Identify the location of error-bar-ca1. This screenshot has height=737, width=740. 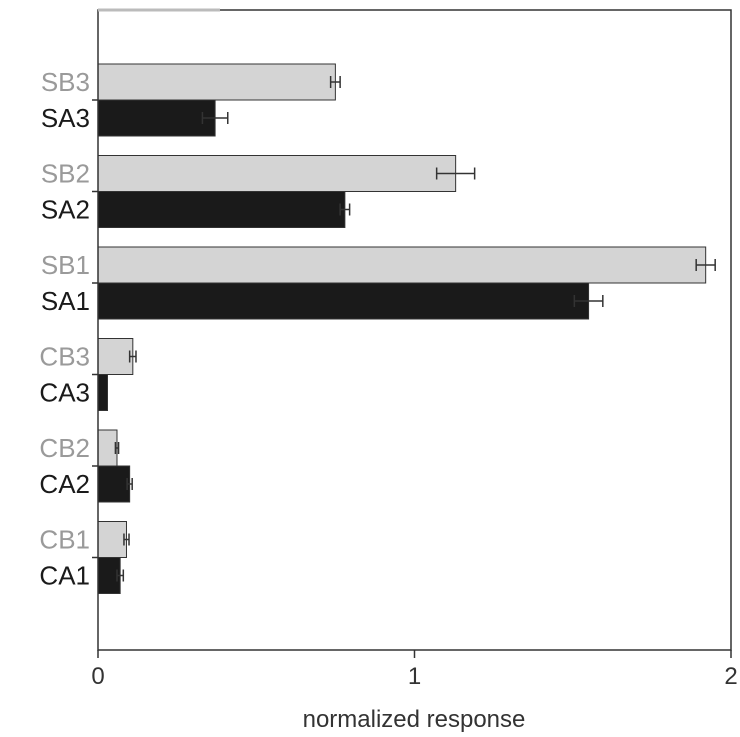
(120, 575).